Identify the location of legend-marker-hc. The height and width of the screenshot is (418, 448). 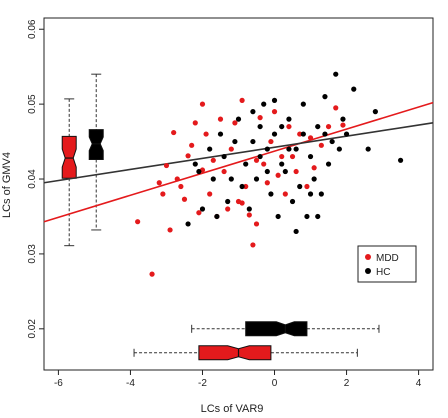
(368, 271).